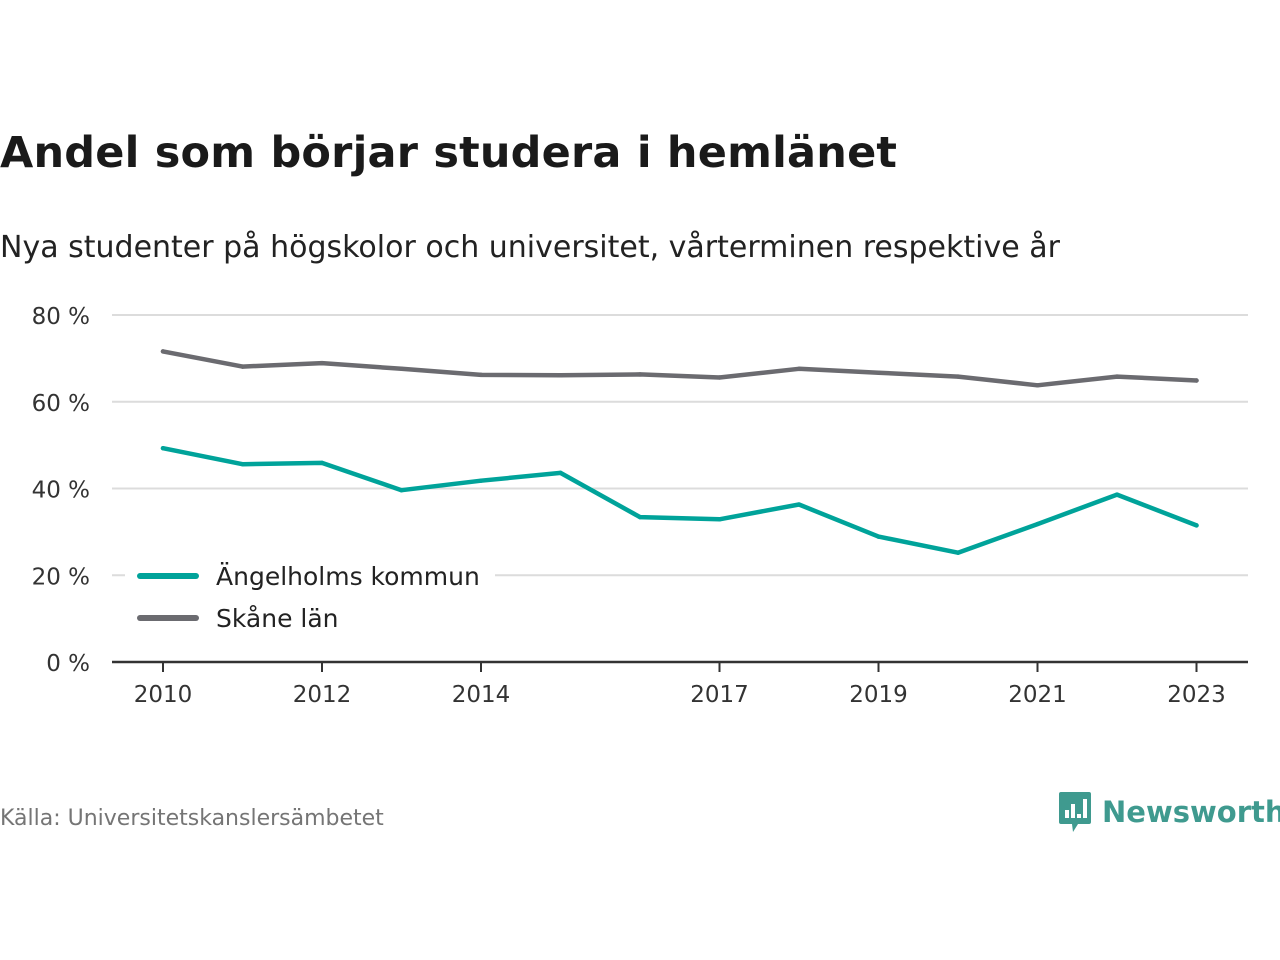  I want to click on y-tick-label: 80 %, so click(61, 317).